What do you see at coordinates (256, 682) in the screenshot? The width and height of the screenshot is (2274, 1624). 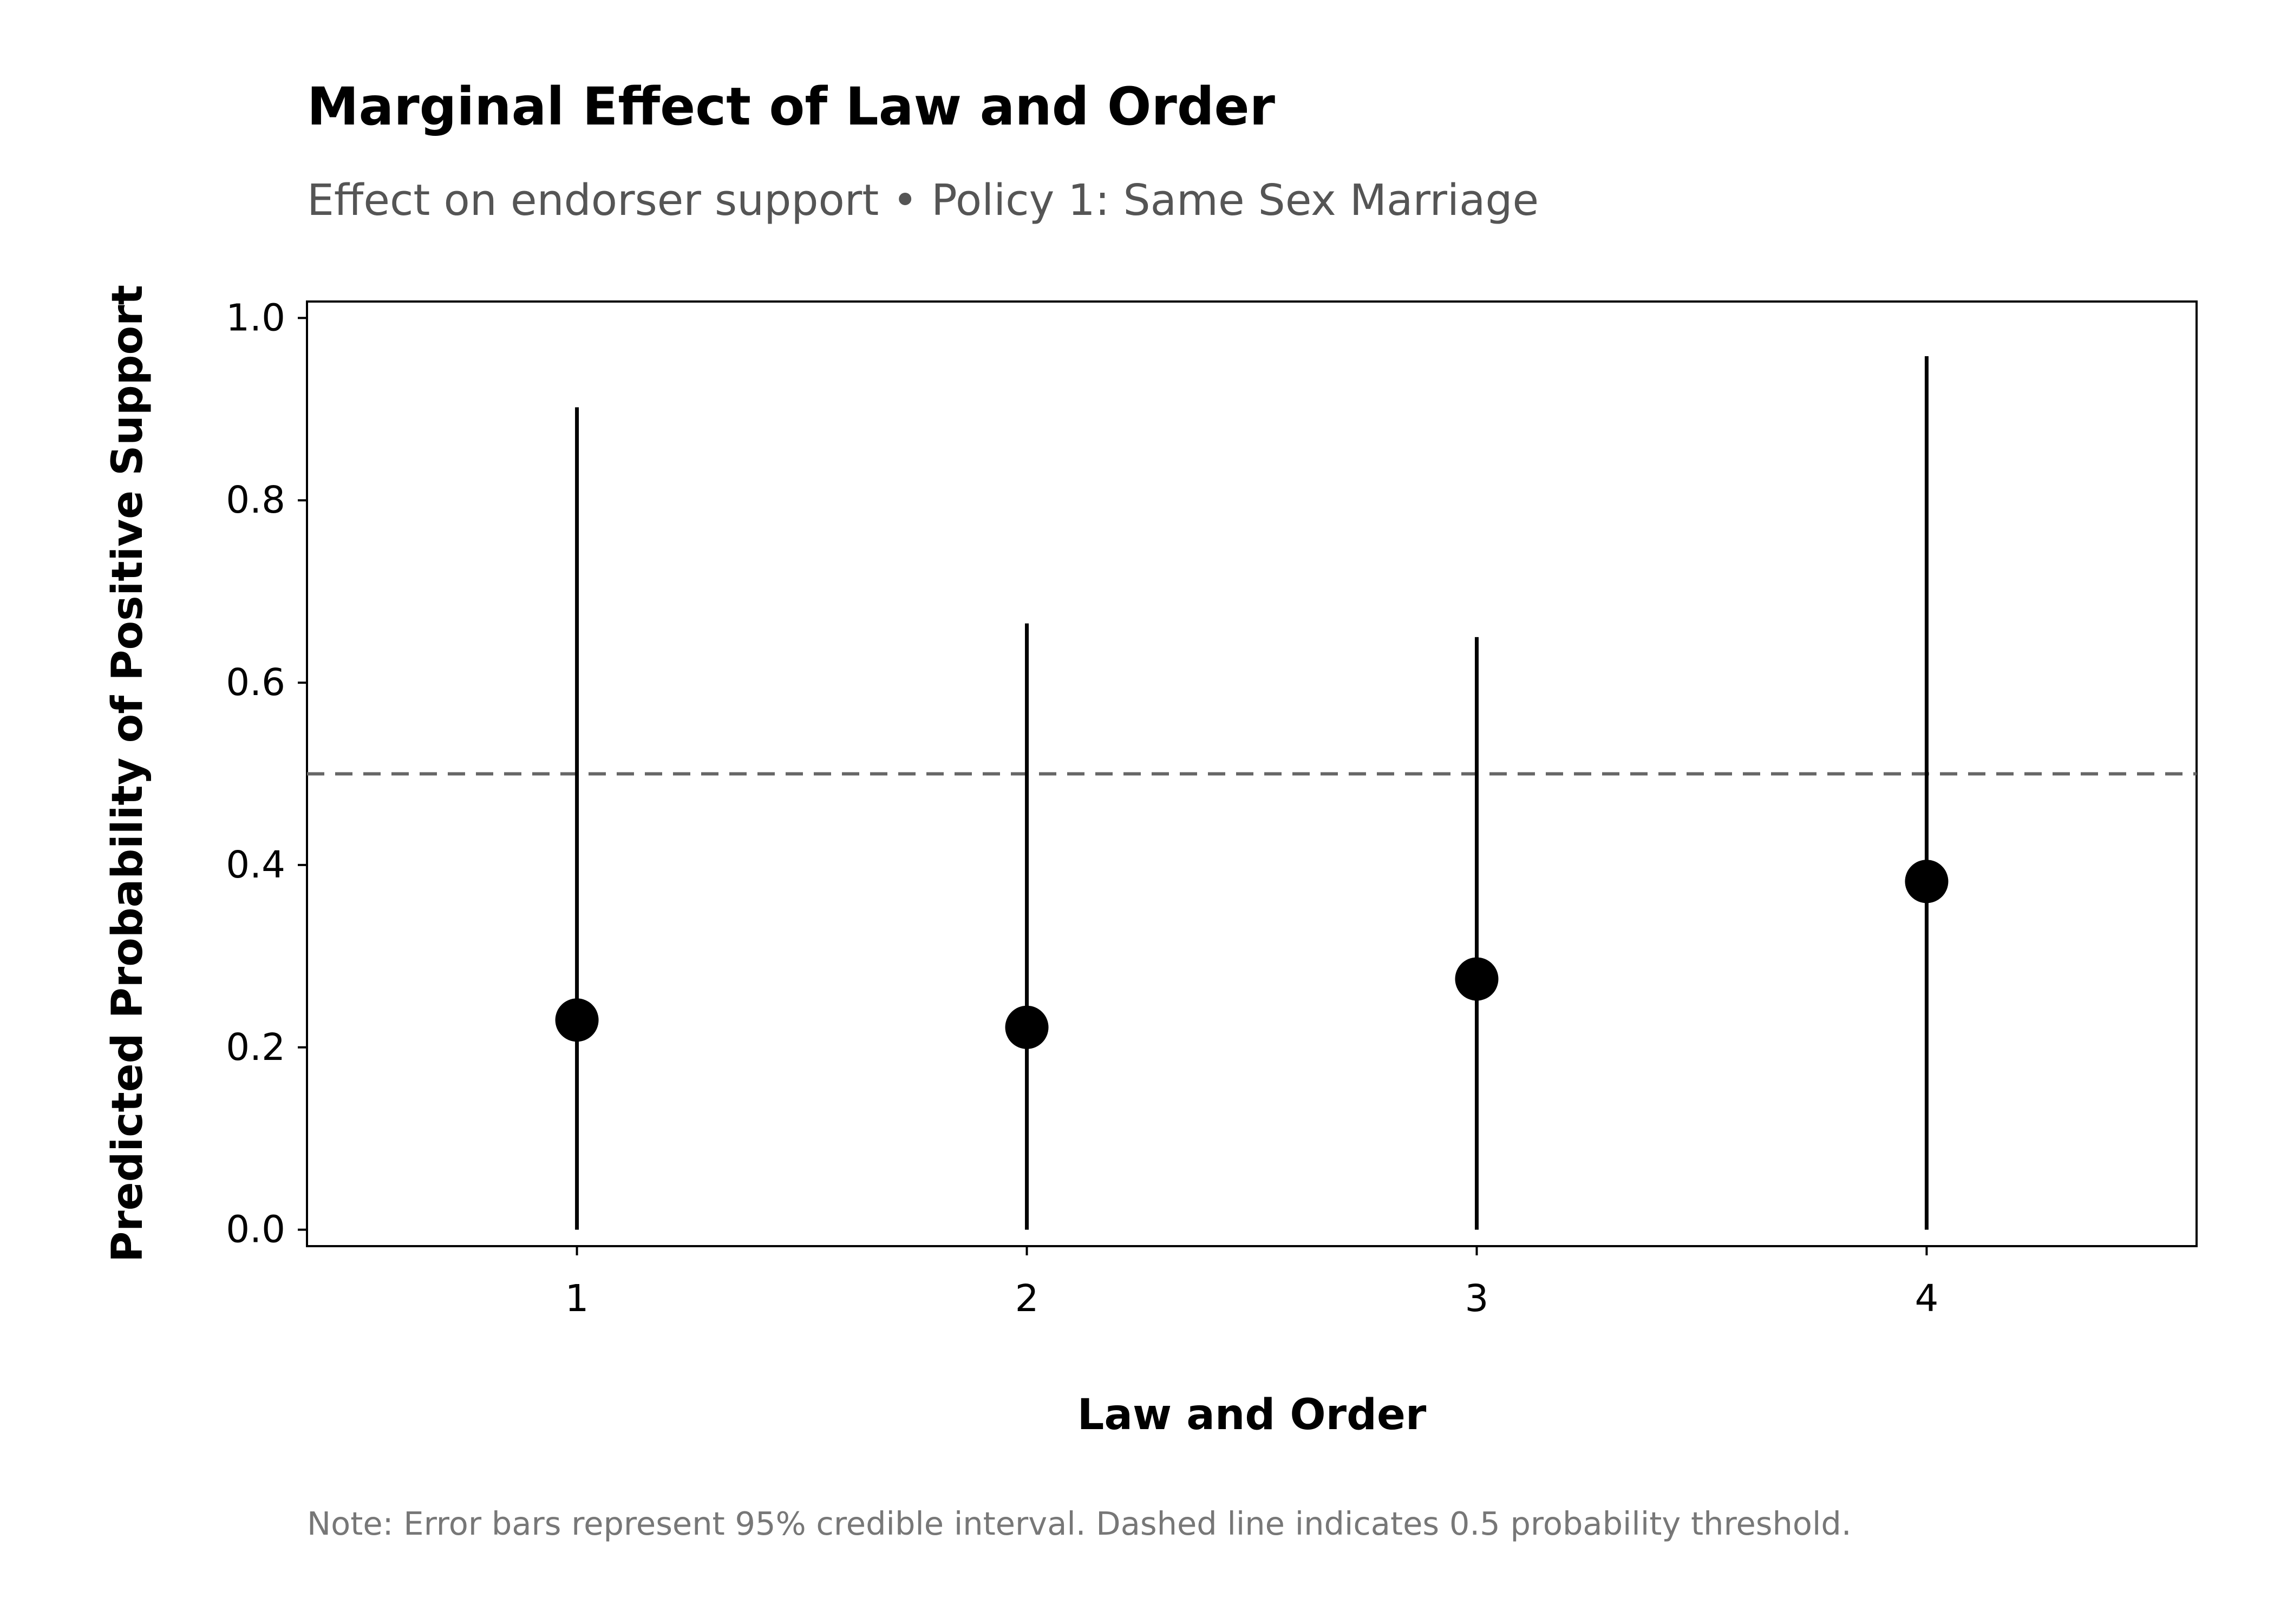 I see `y-tick-label: 0.6` at bounding box center [256, 682].